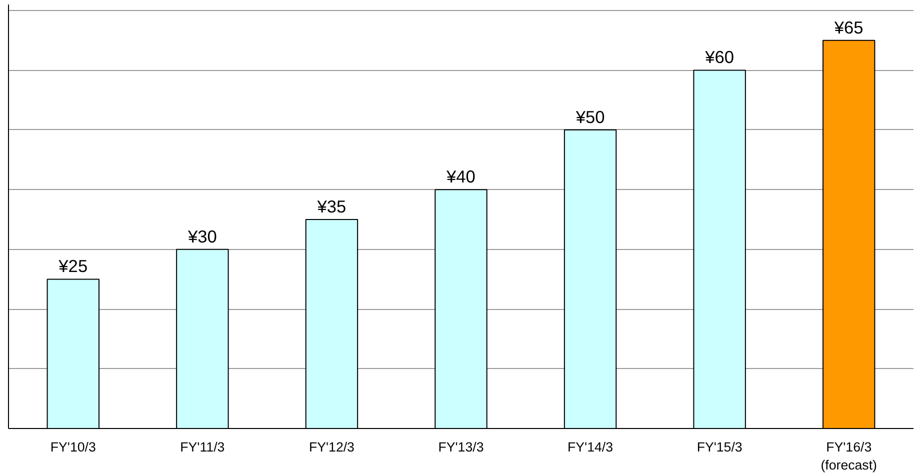  What do you see at coordinates (589, 116) in the screenshot?
I see `data-label: ¥50` at bounding box center [589, 116].